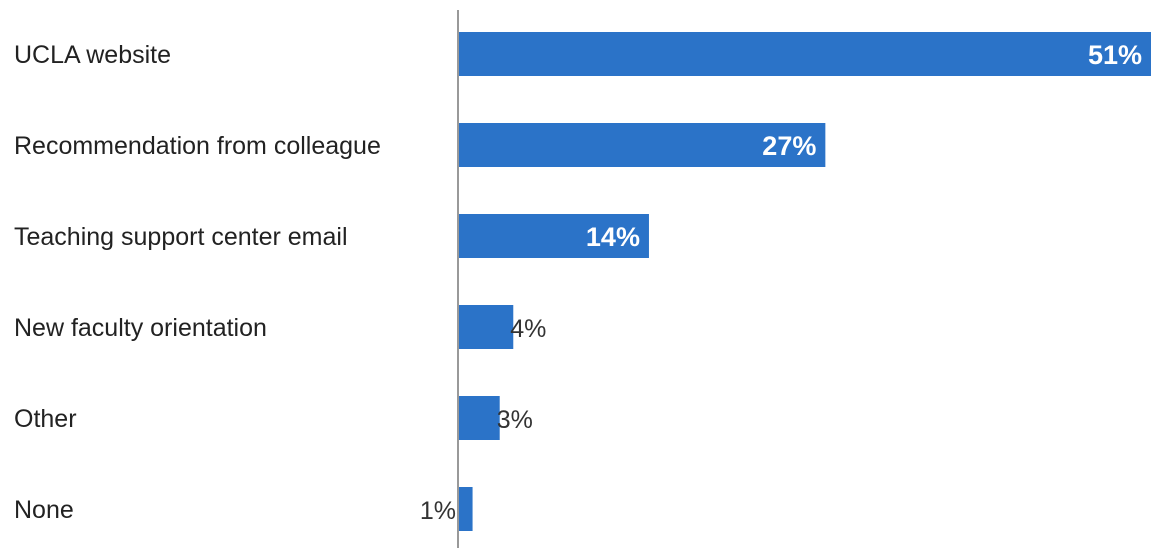  Describe the element at coordinates (479, 418) in the screenshot. I see `bar-other` at that location.